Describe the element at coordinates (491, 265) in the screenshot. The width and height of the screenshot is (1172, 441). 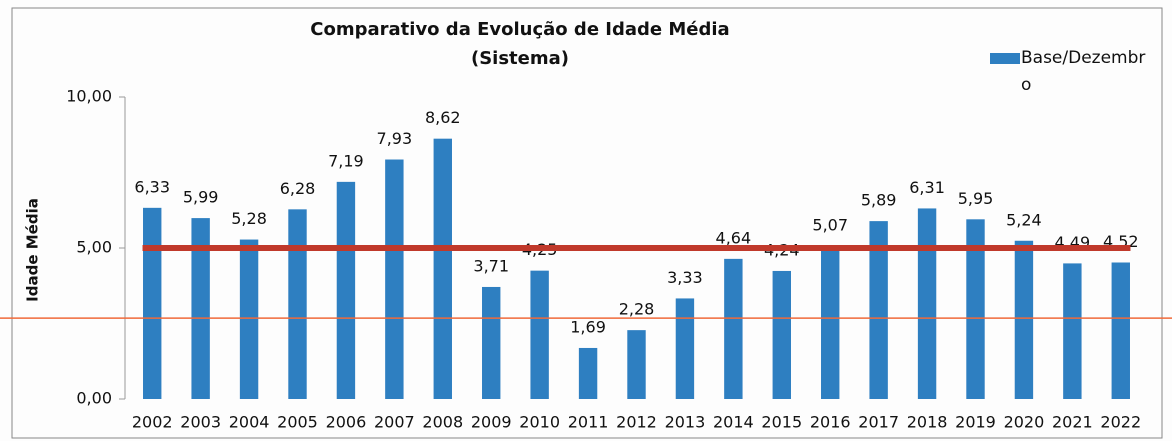
I see `data-label: 3,71` at that location.